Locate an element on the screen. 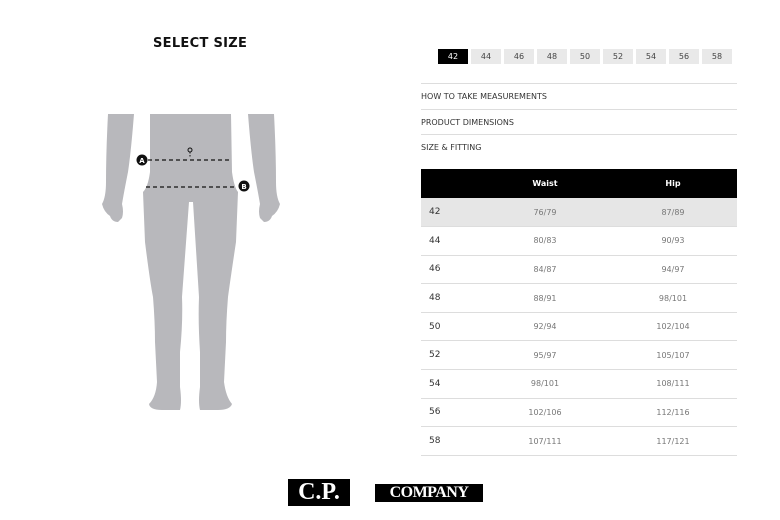 This screenshot has height=520, width=780. table-row: 42 76/79 87/89 is located at coordinates (579, 213).